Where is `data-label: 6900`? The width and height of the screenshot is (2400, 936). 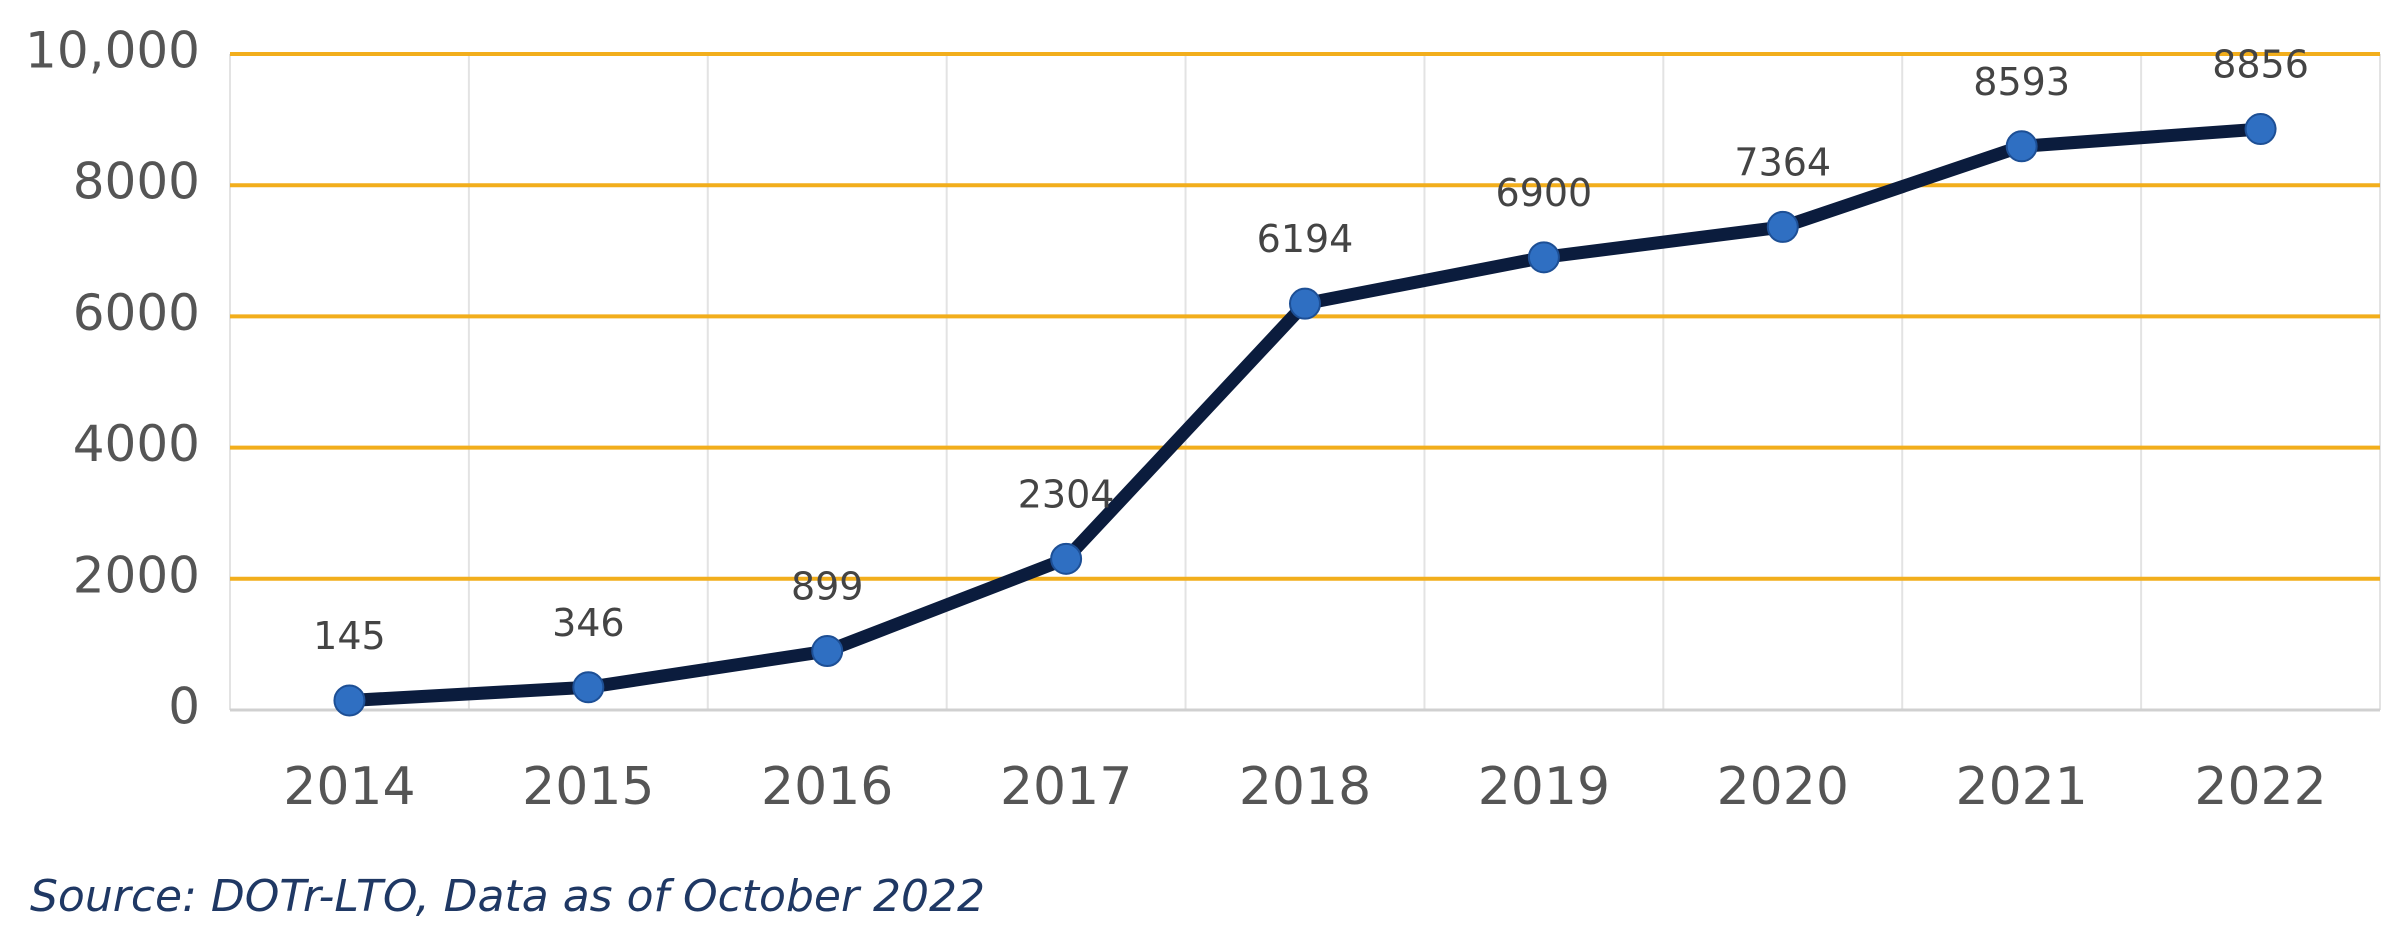
data-label: 6900 is located at coordinates (1544, 193).